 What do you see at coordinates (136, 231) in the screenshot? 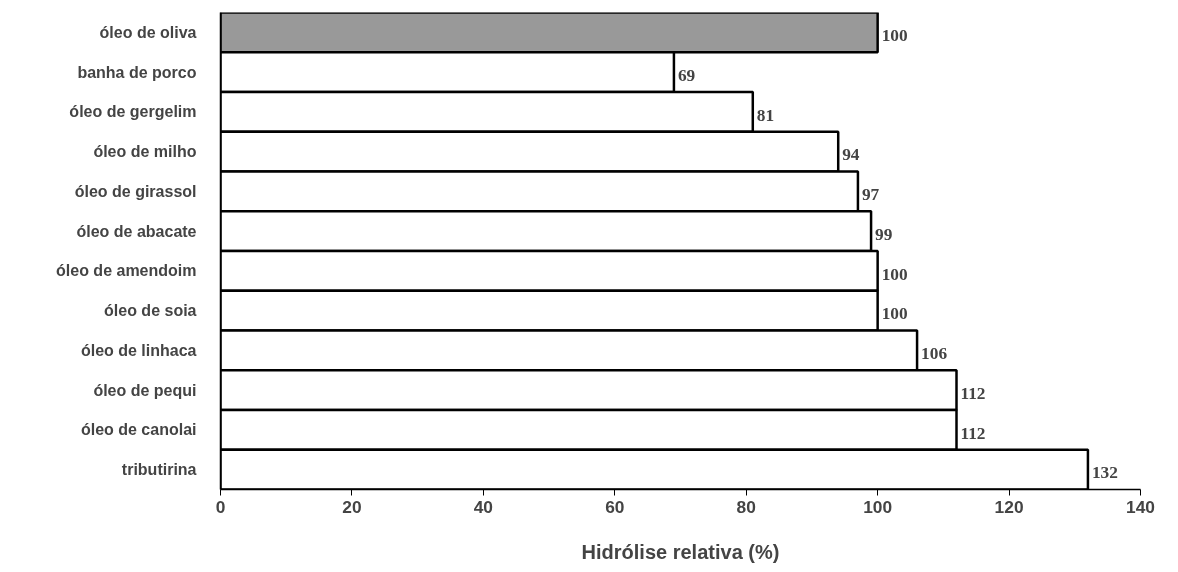
I see `y-tick-label: óleo de abacate` at bounding box center [136, 231].